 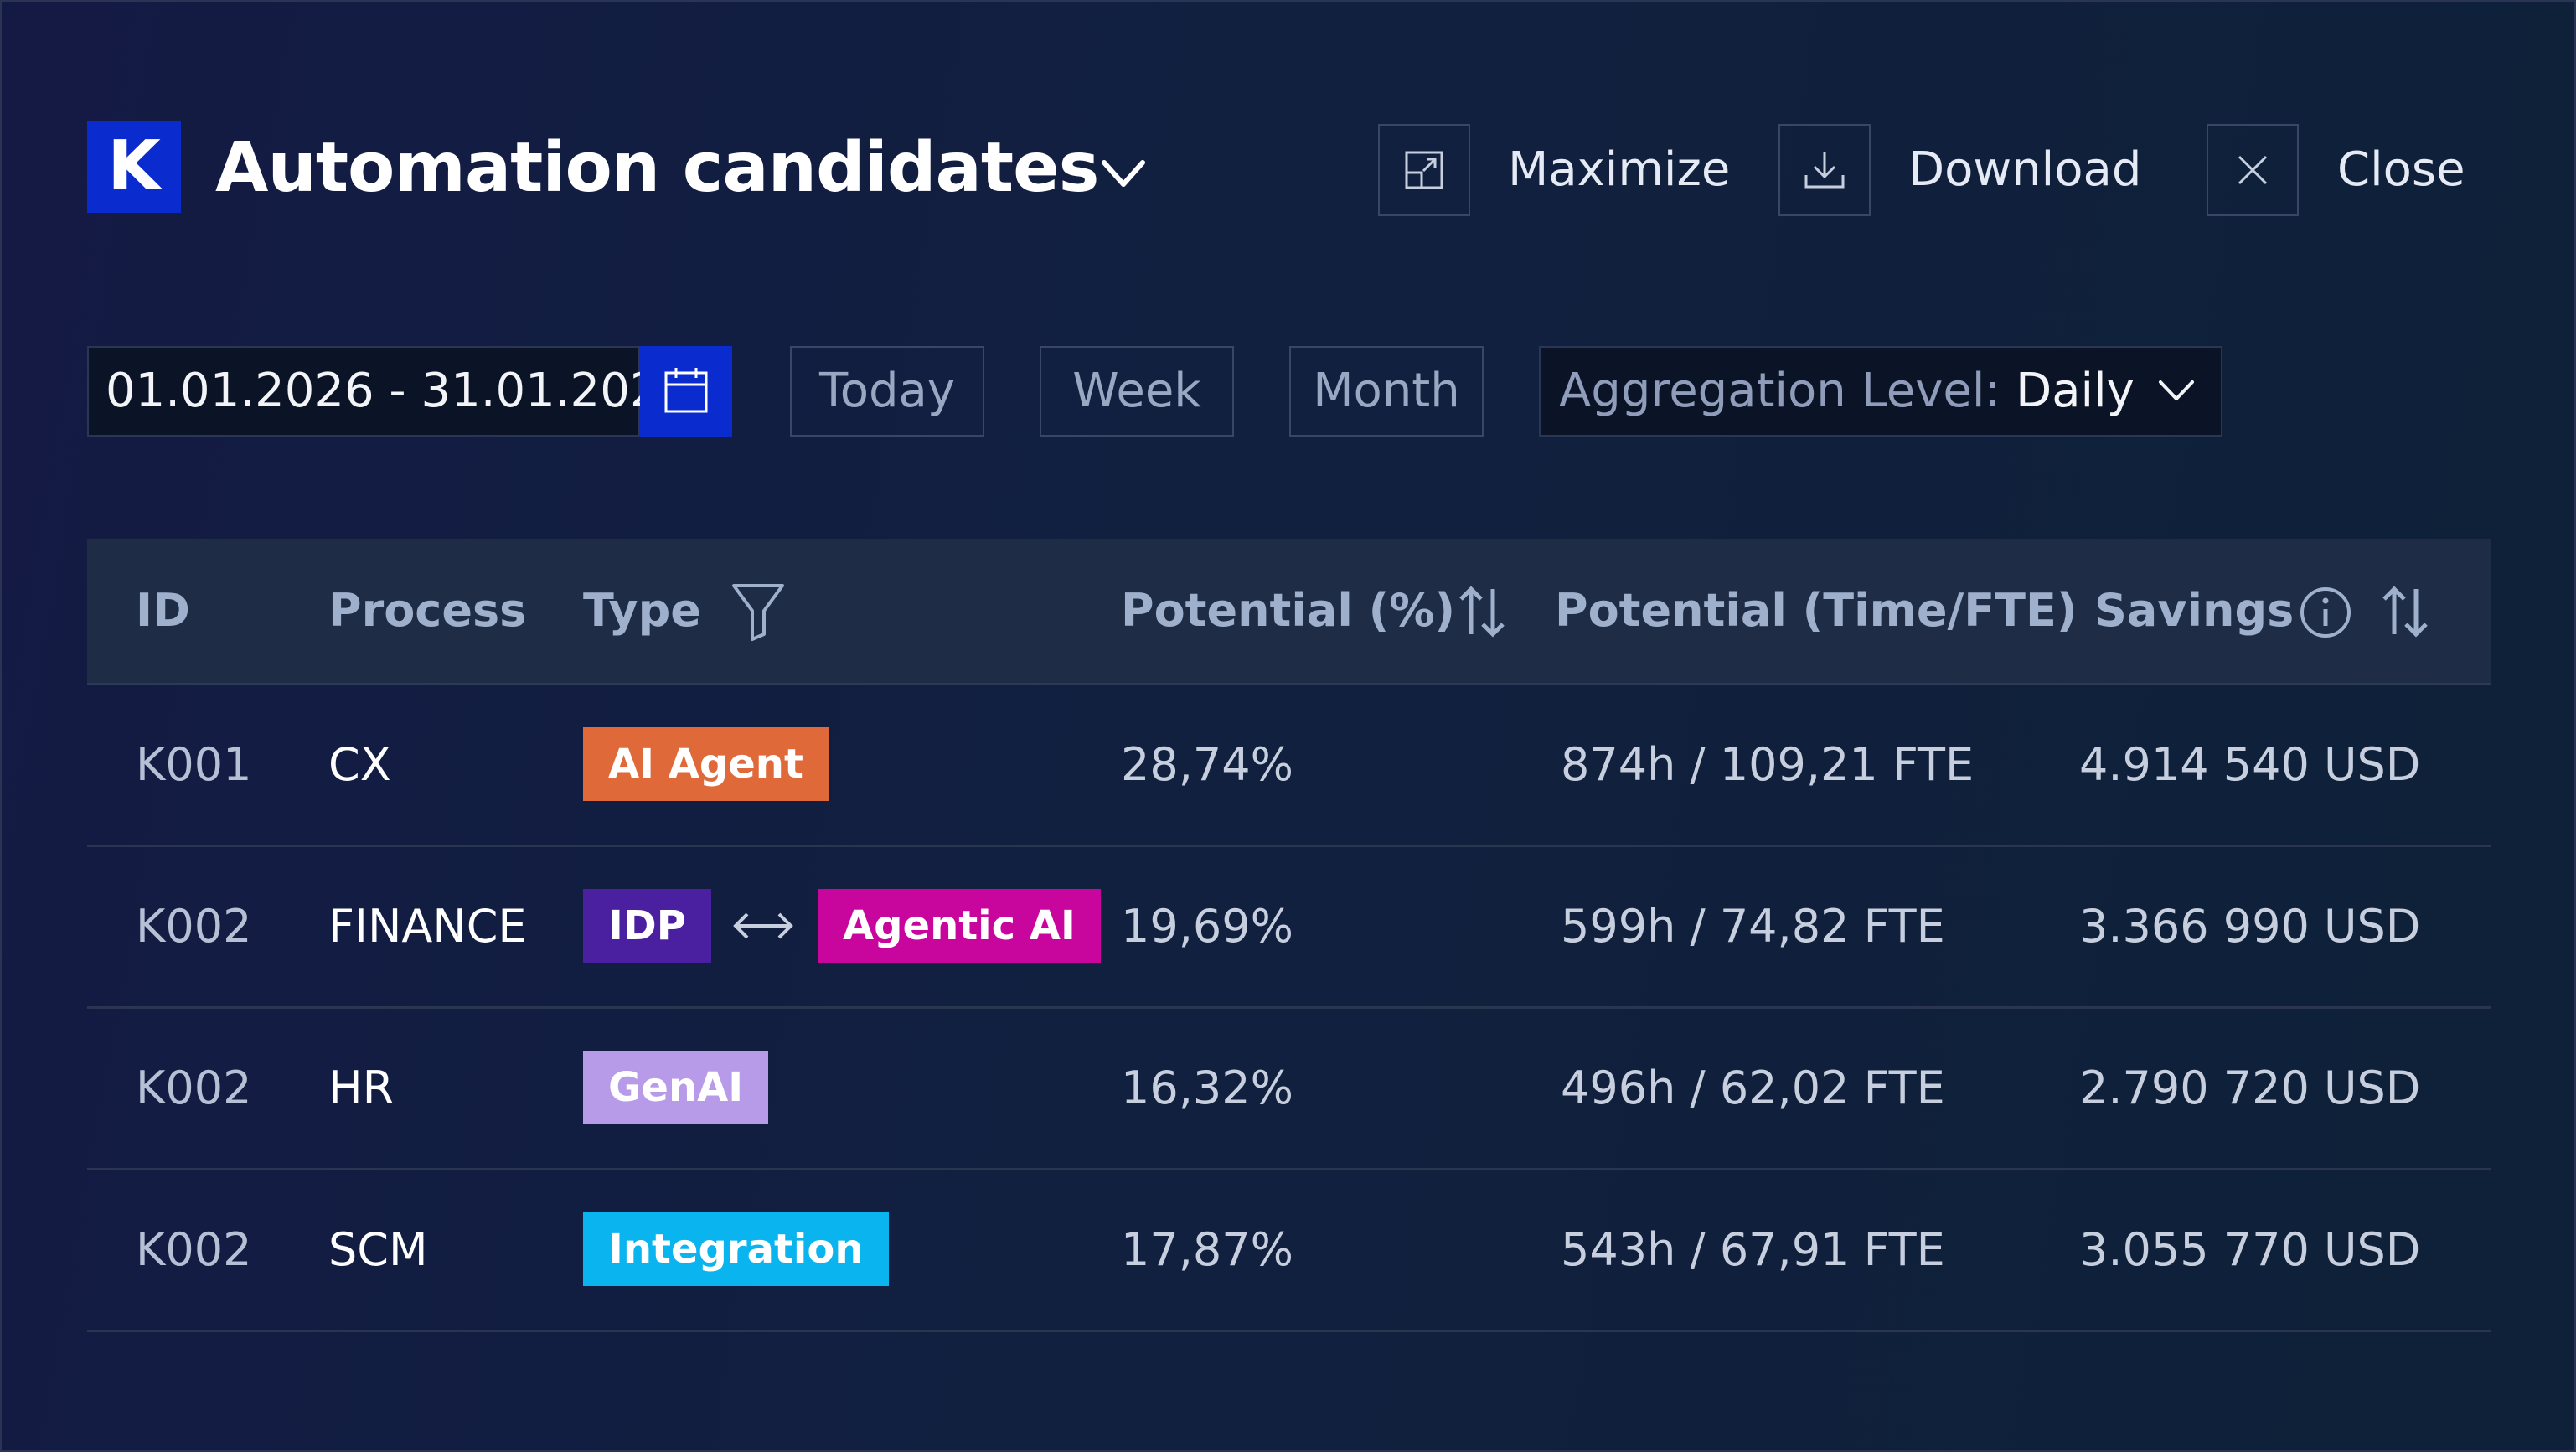 I want to click on cell-savings: 4.914 540 USD, so click(x=2250, y=764).